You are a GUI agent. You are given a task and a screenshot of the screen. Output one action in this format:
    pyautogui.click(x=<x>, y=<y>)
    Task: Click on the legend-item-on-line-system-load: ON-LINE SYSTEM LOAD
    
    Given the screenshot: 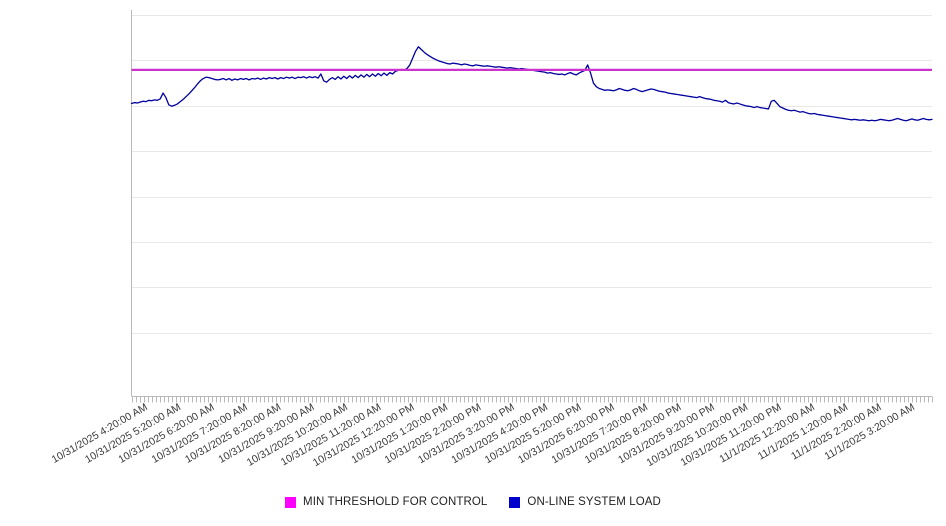 What is the action you would take?
    pyautogui.click(x=585, y=502)
    